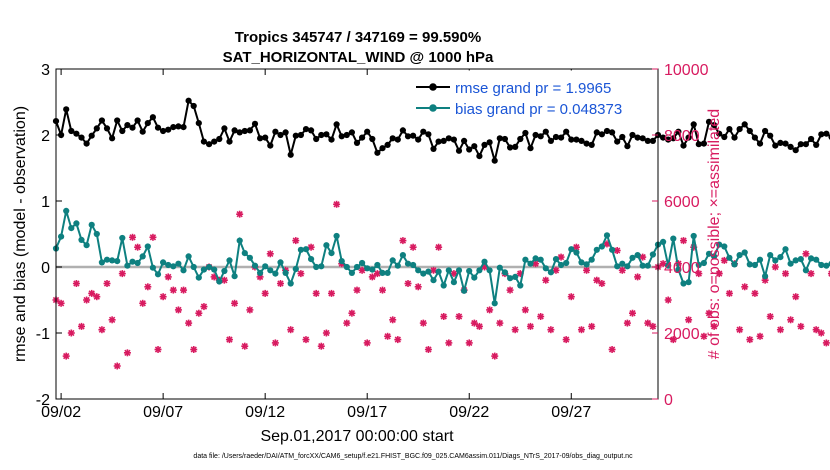  Describe the element at coordinates (45, 202) in the screenshot. I see `y-left-tick-label: 1` at that location.